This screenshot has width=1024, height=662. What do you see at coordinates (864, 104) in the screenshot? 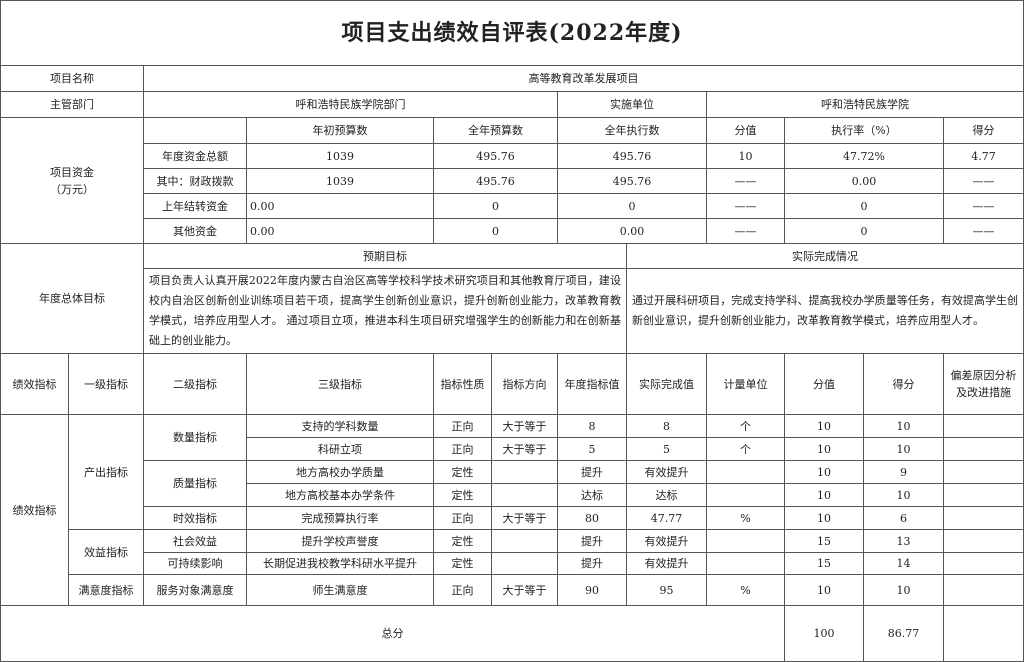
I see `impl-unit-value: 呼和浩特民族学院` at bounding box center [864, 104].